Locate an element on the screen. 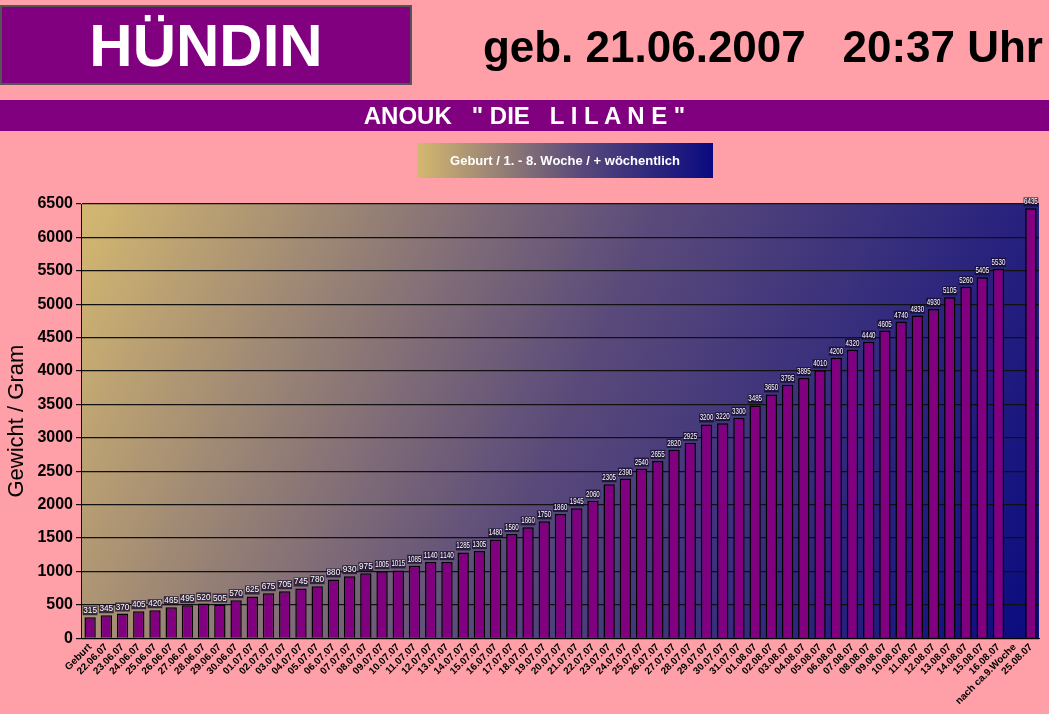  data-label: 6435 is located at coordinates (1031, 201).